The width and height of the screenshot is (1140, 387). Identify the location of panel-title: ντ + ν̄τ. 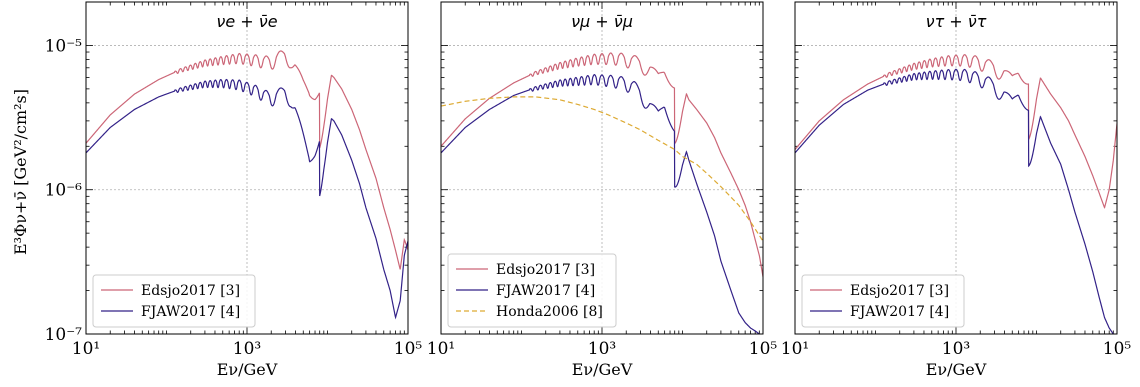
(956, 21).